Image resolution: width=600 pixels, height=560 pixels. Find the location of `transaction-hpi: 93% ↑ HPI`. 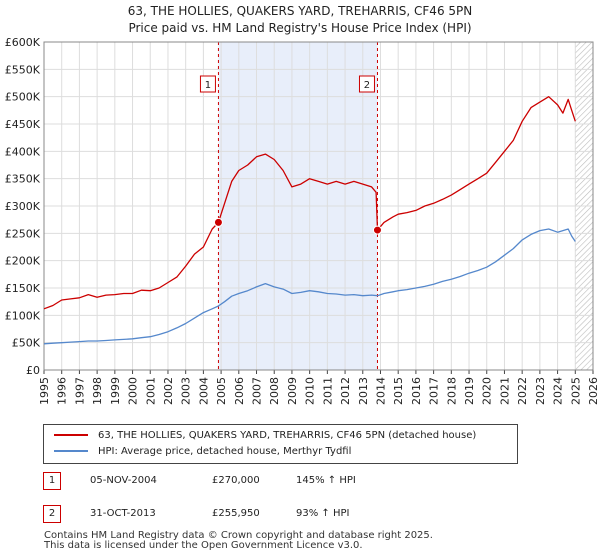

transaction-hpi: 93% ↑ HPI is located at coordinates (323, 513).